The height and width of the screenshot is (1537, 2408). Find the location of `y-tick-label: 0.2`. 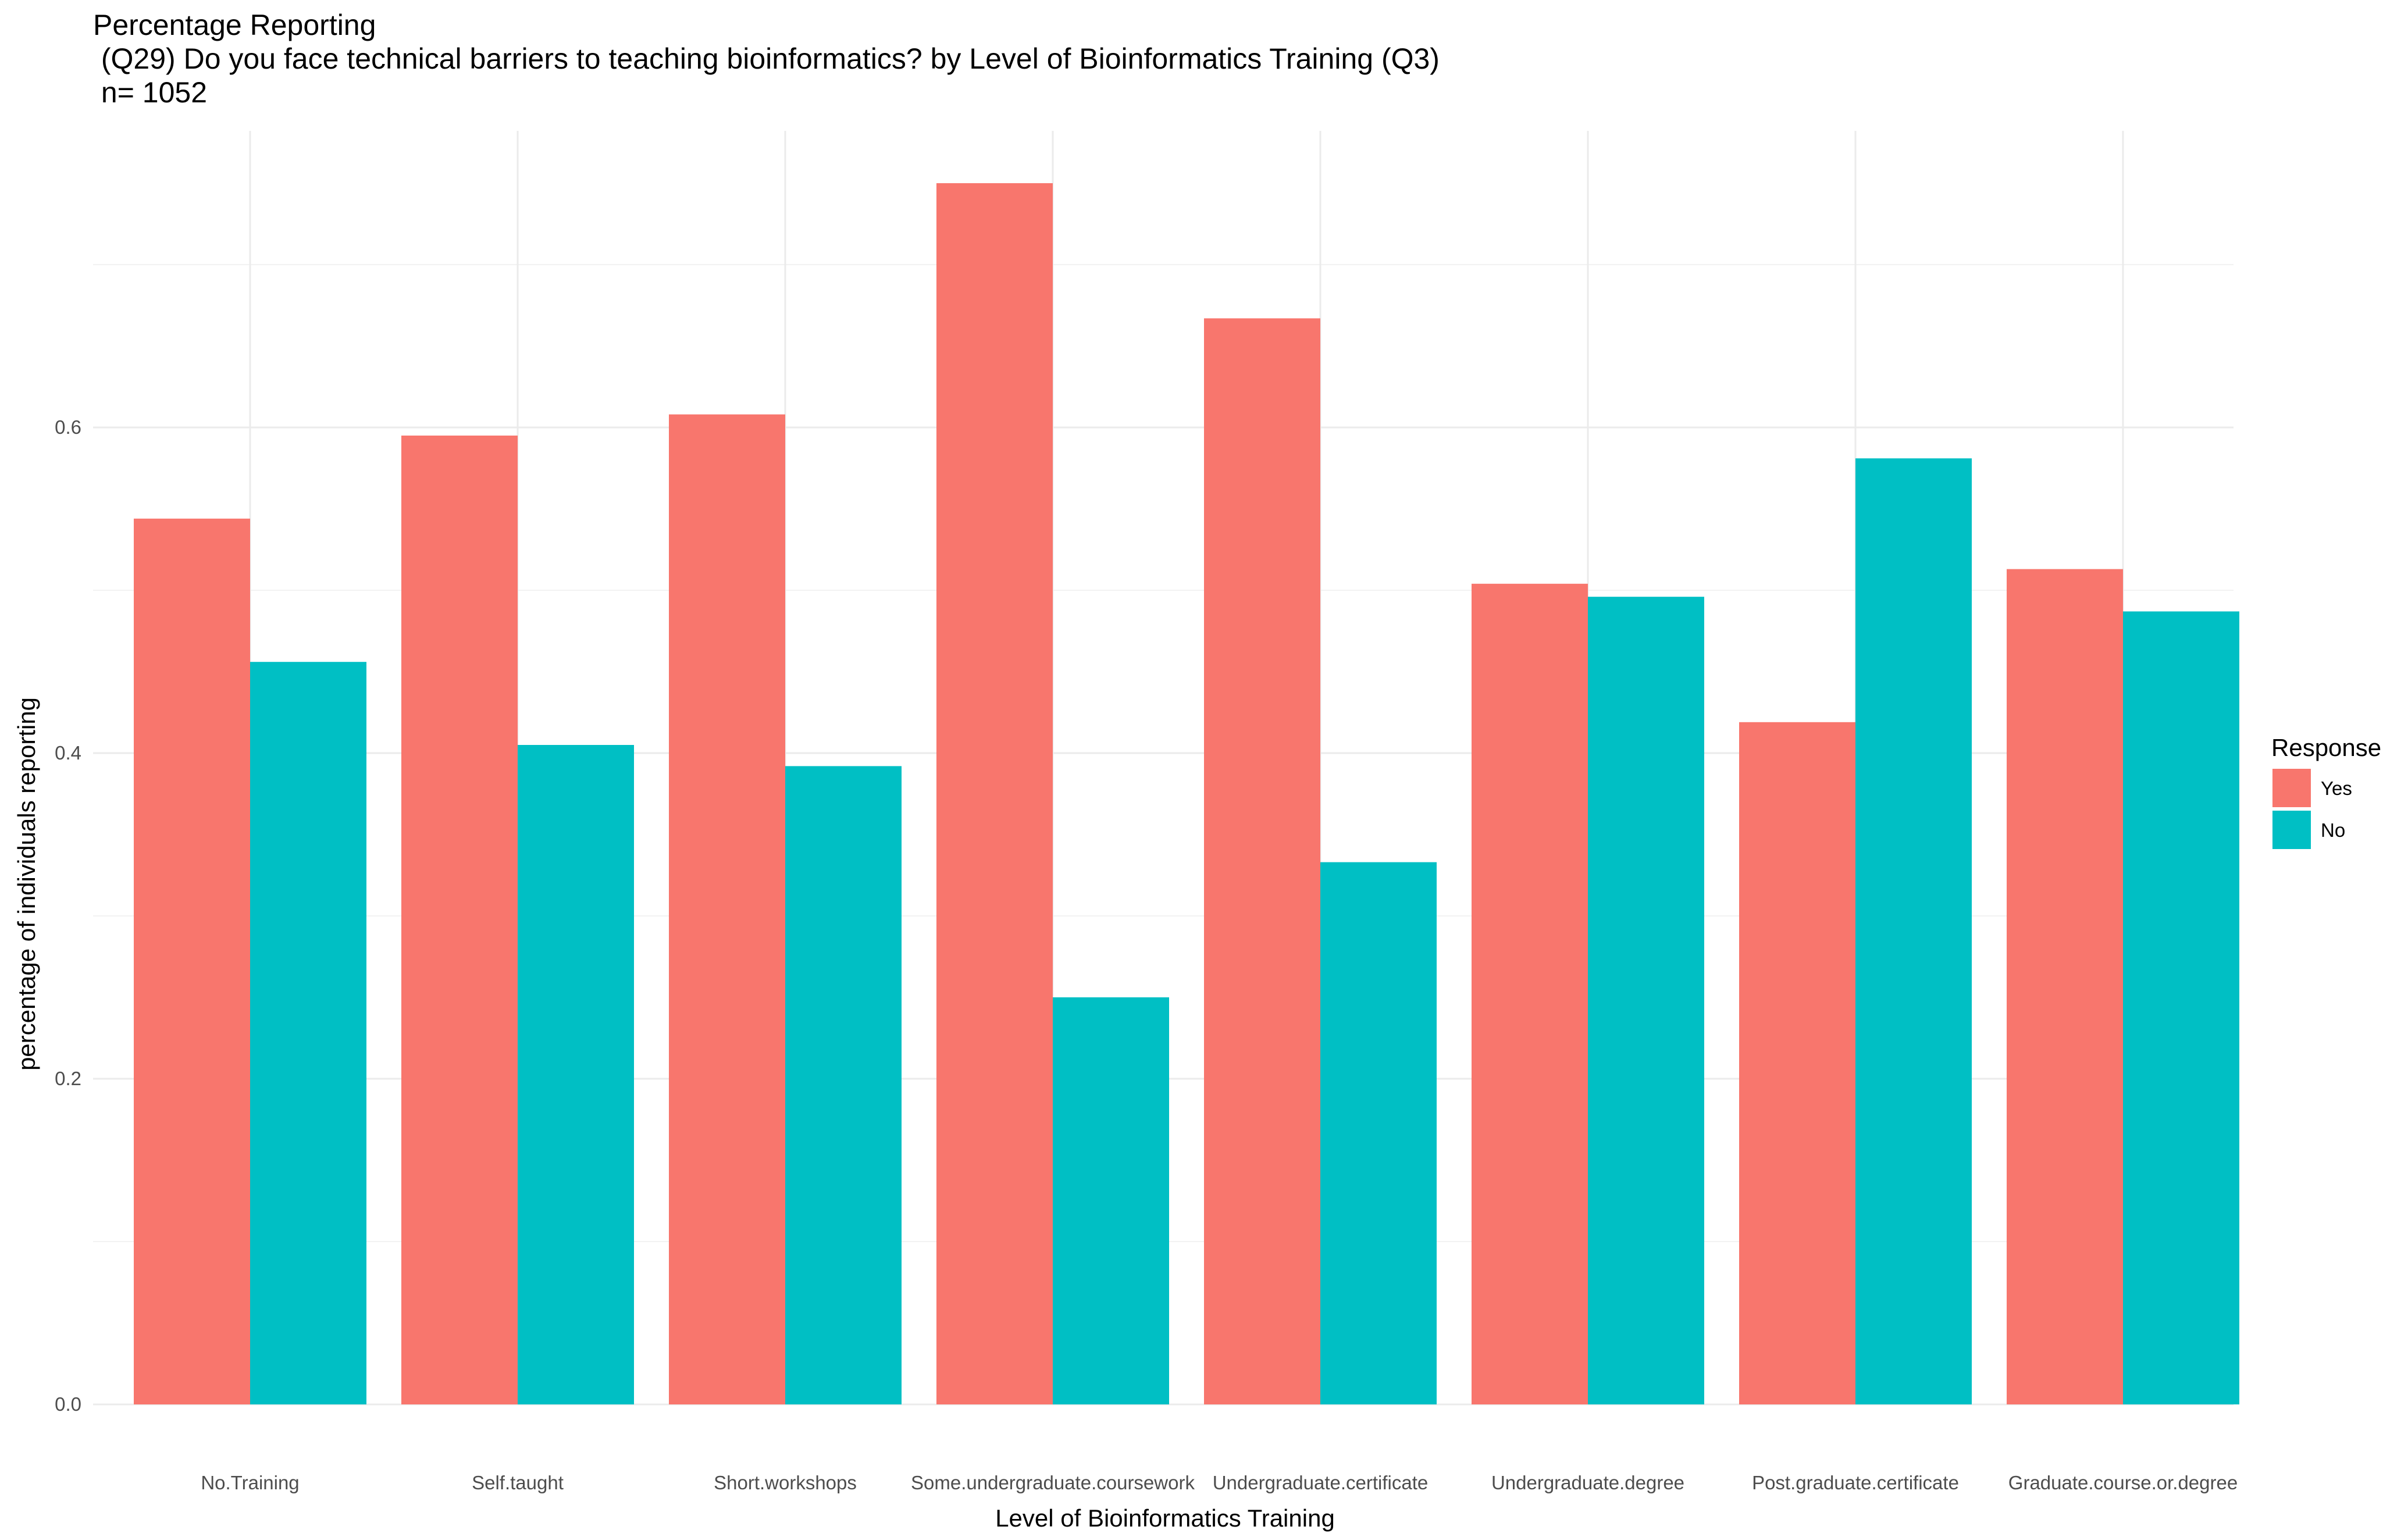

y-tick-label: 0.2 is located at coordinates (68, 1078).